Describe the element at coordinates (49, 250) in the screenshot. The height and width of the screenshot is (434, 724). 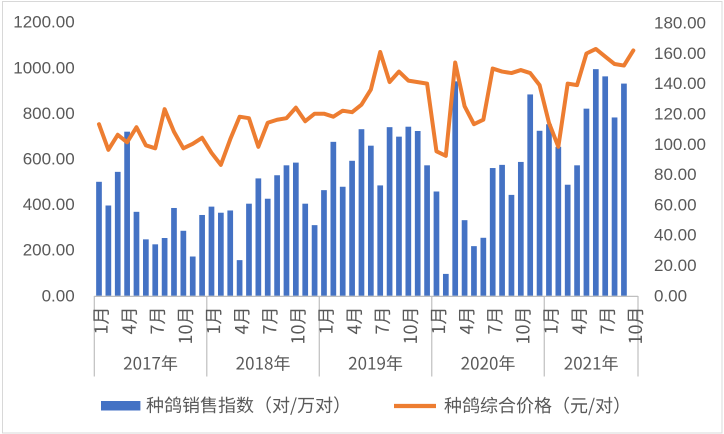
I see `svg-text: 200.00` at that location.